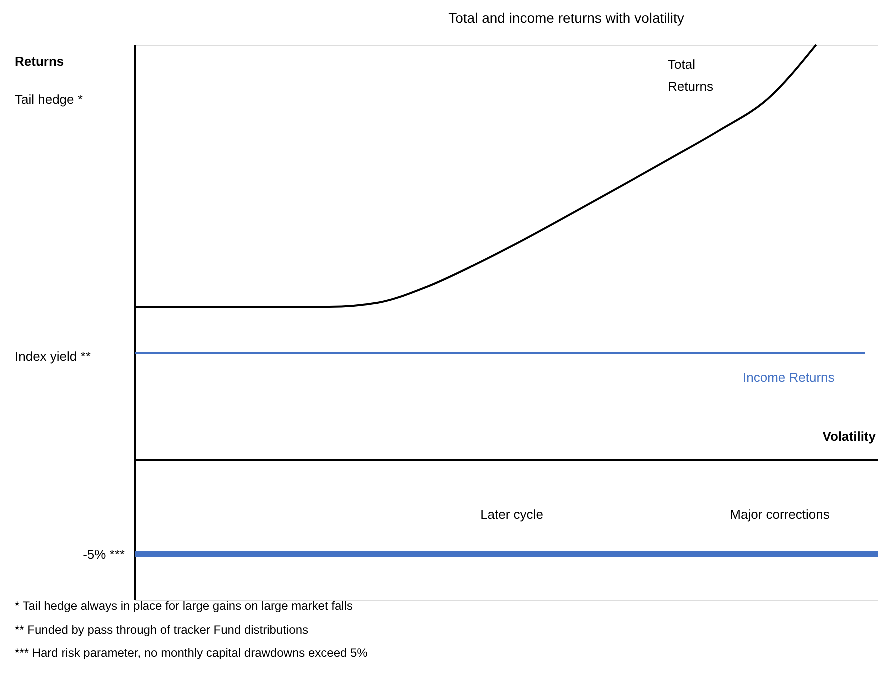  Describe the element at coordinates (53, 356) in the screenshot. I see `text: Index yield **` at that location.